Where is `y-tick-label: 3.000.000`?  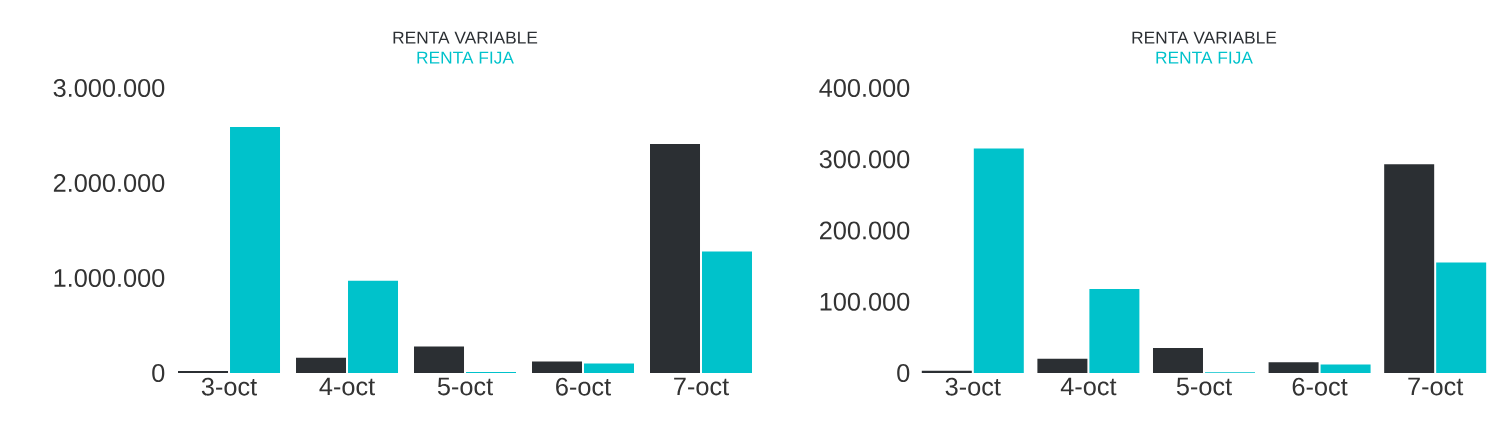
y-tick-label: 3.000.000 is located at coordinates (109, 88).